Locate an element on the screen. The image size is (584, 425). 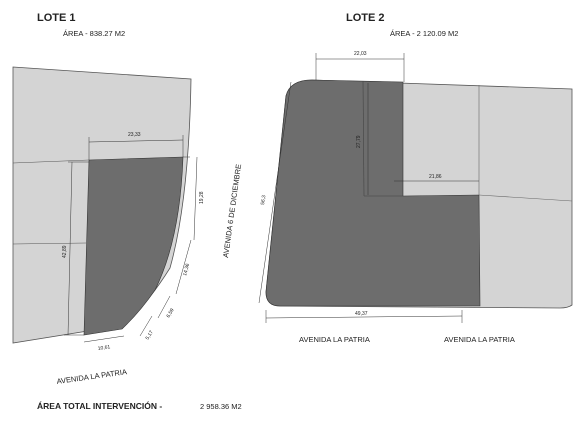
lote2-dim-bottom: 49,37 is located at coordinates (361, 314).